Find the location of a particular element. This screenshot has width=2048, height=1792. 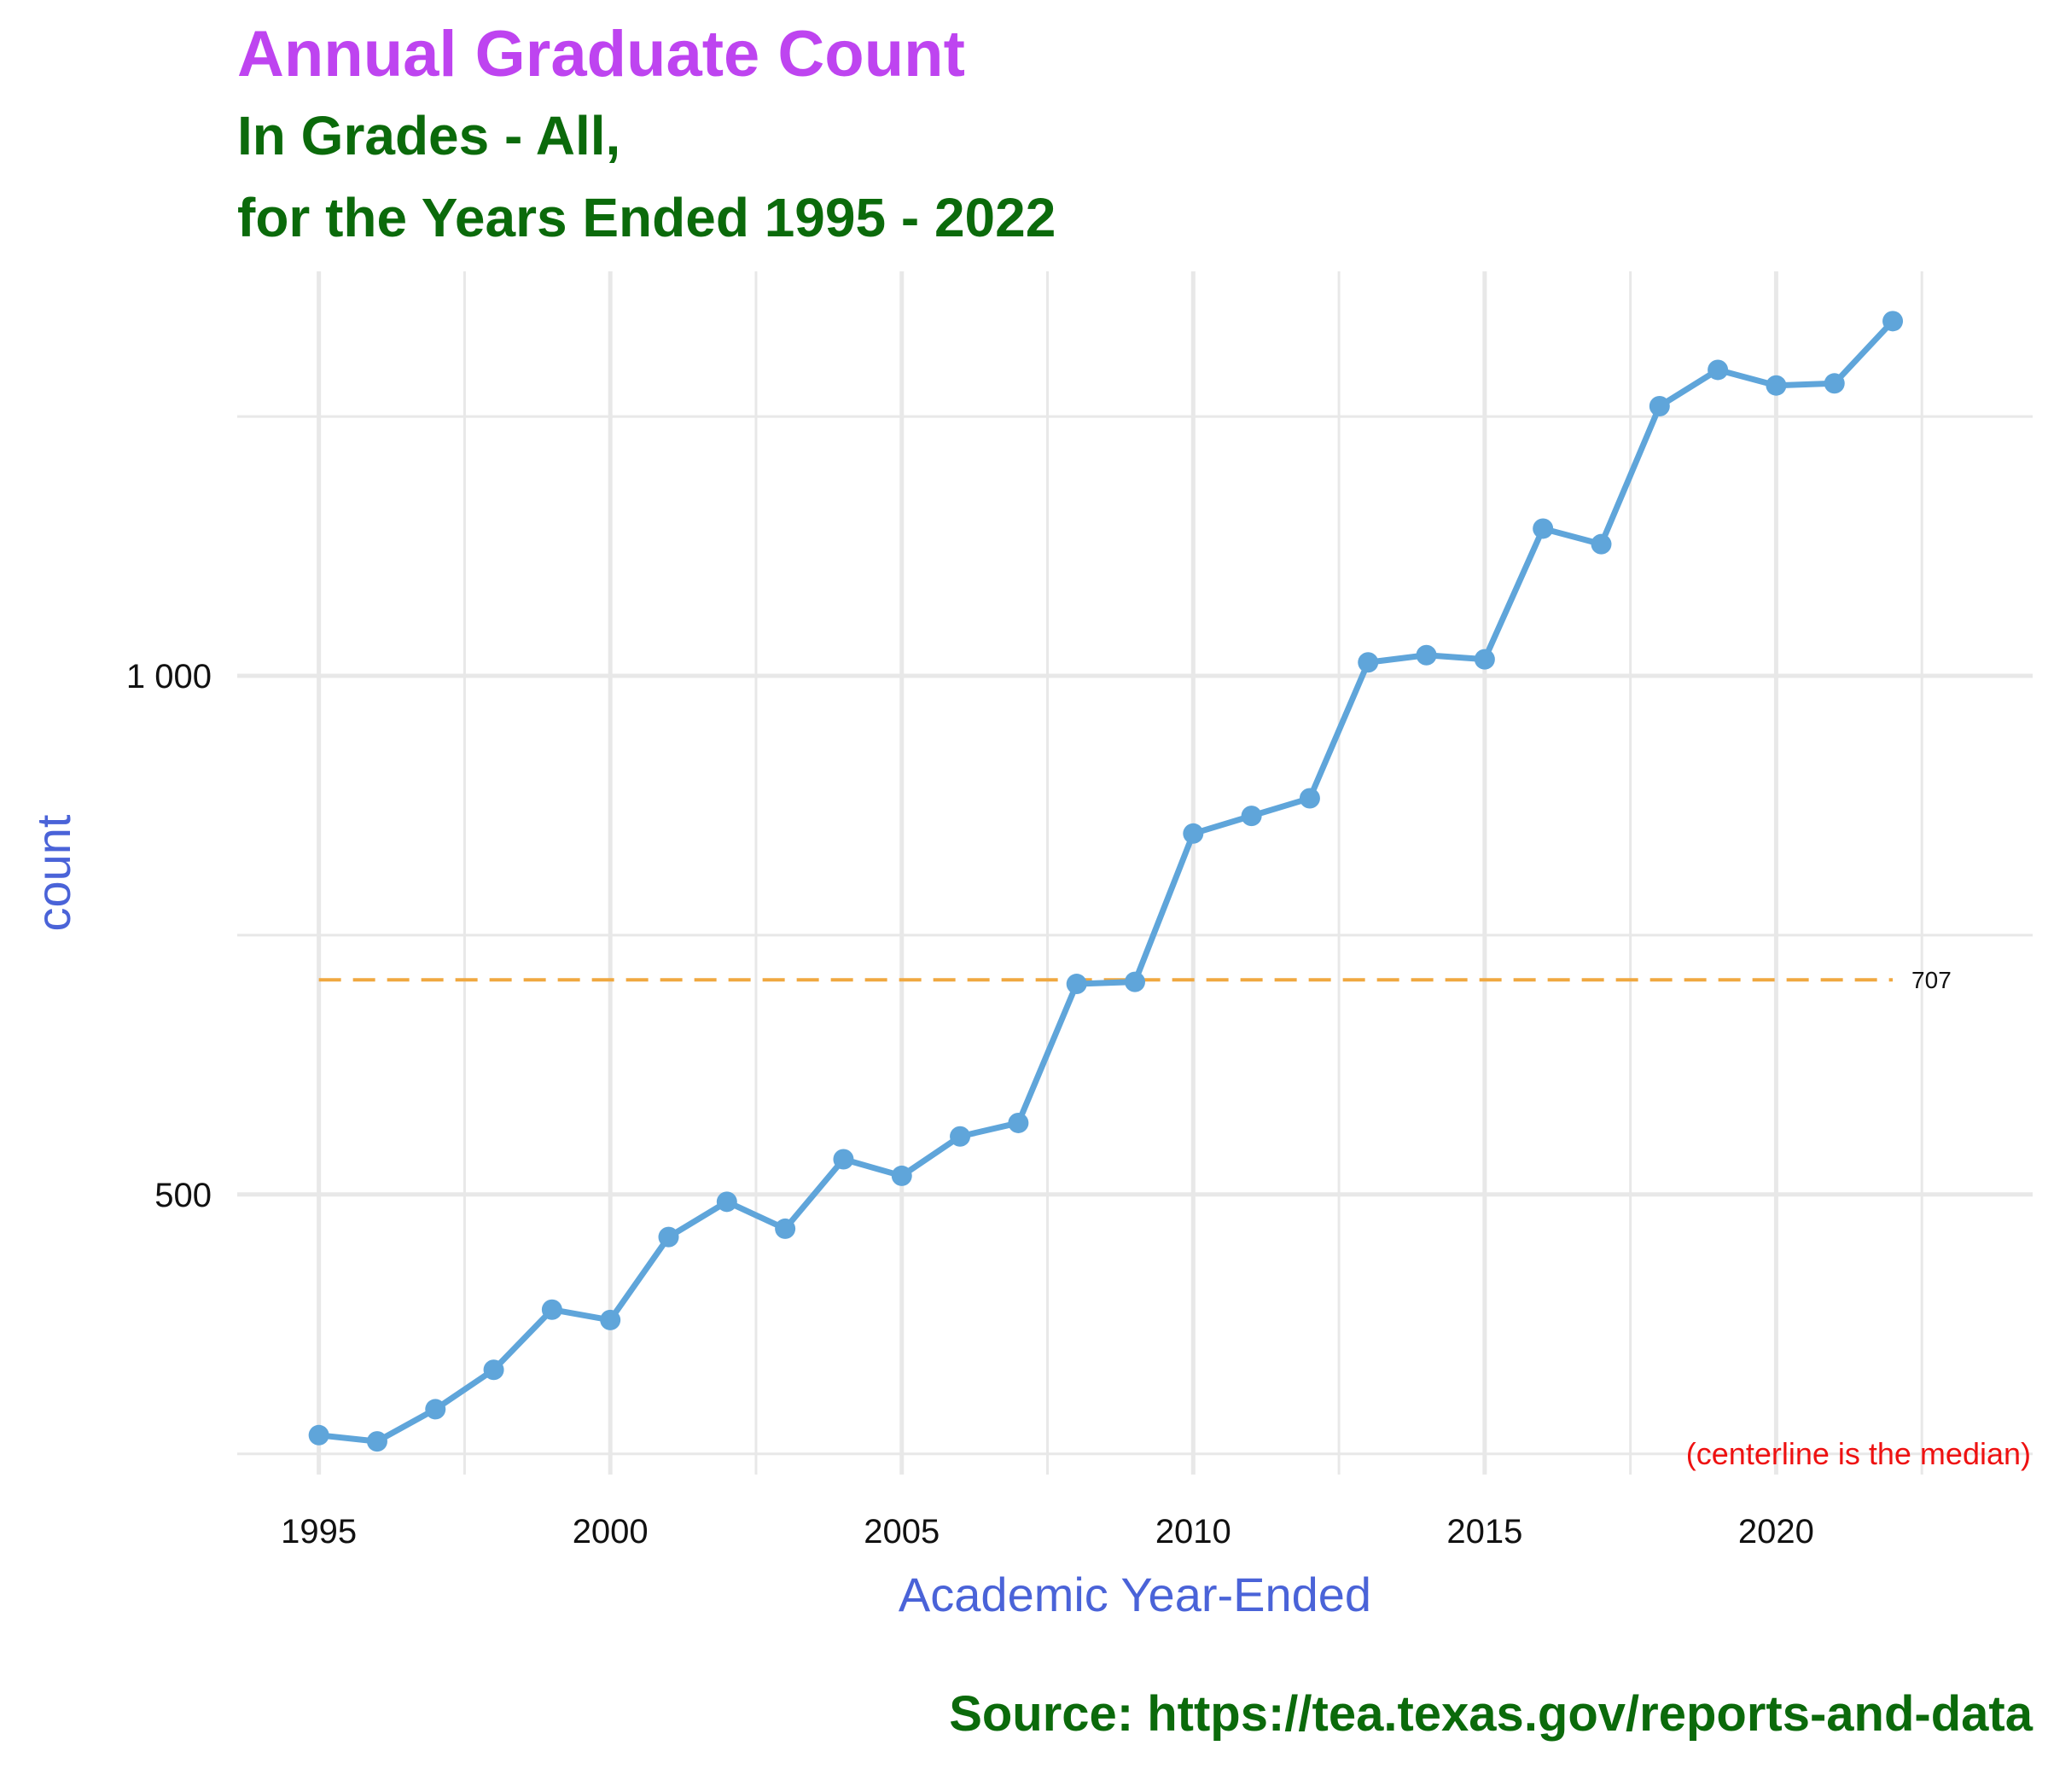

data-point-2022 is located at coordinates (1893, 321).